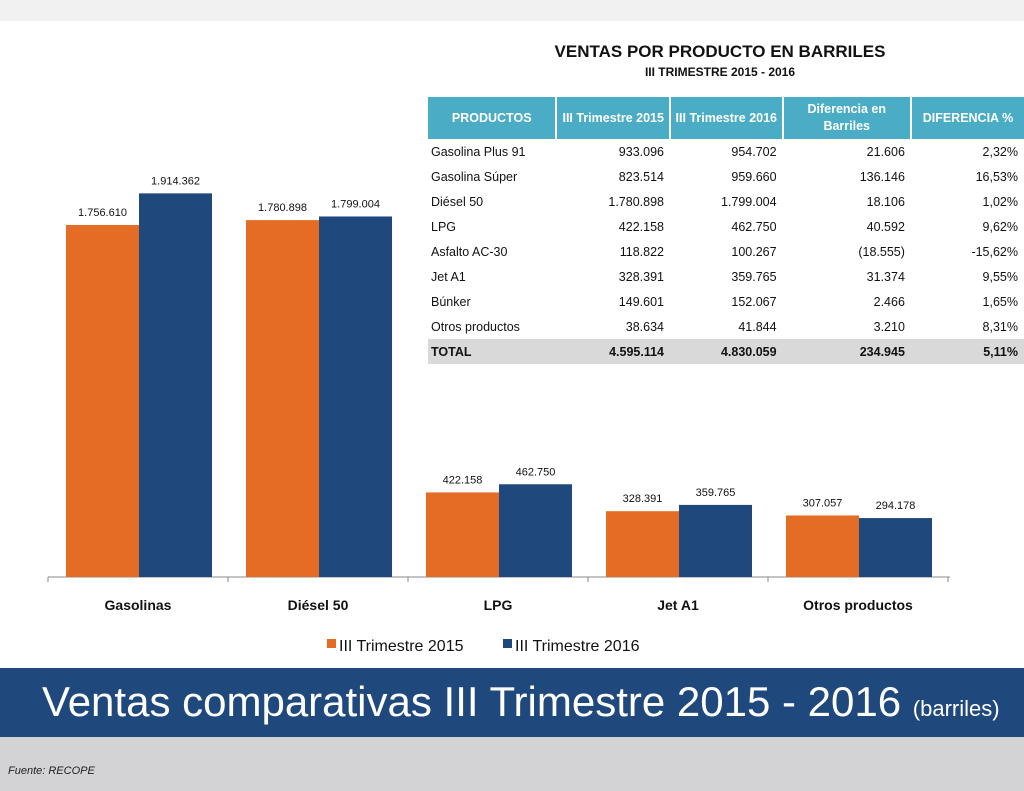  What do you see at coordinates (996, 176) in the screenshot?
I see `table-cell: 16,53%` at bounding box center [996, 176].